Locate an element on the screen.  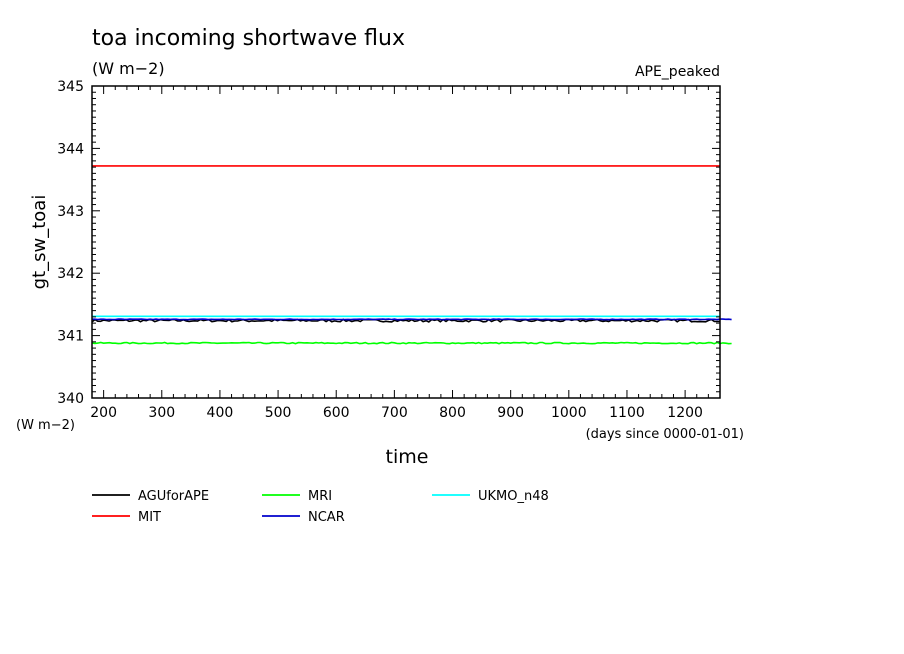
x-tick-label: 1200 is located at coordinates (685, 413).